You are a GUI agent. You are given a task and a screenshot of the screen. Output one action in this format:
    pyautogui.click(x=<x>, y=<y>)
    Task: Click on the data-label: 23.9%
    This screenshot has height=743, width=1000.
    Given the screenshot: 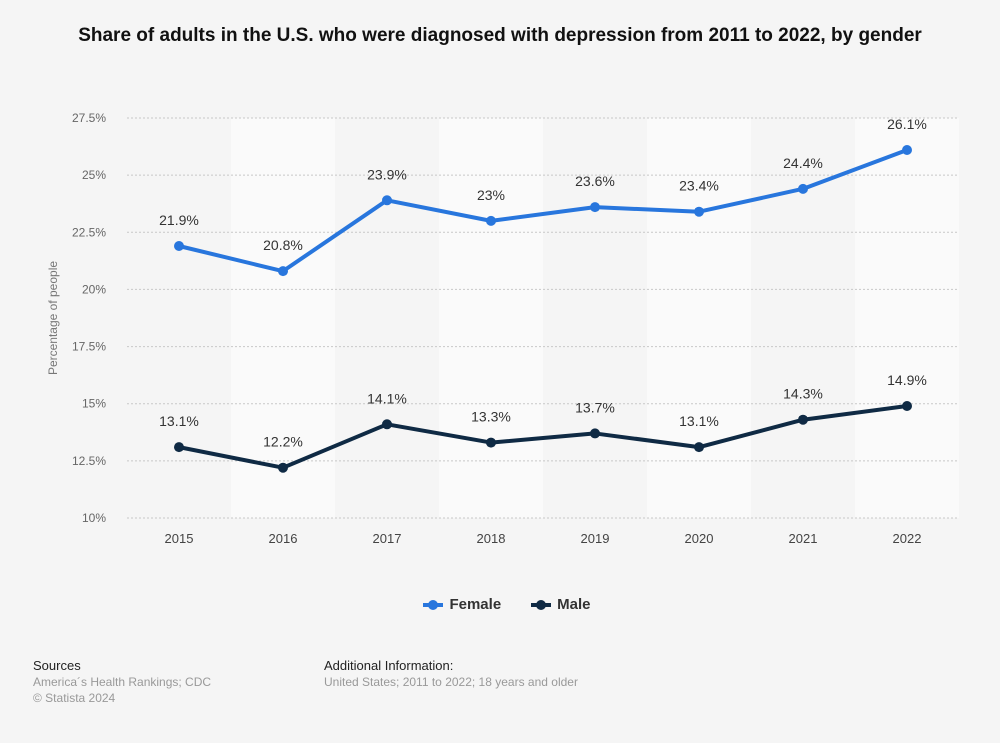 What is the action you would take?
    pyautogui.click(x=387, y=174)
    